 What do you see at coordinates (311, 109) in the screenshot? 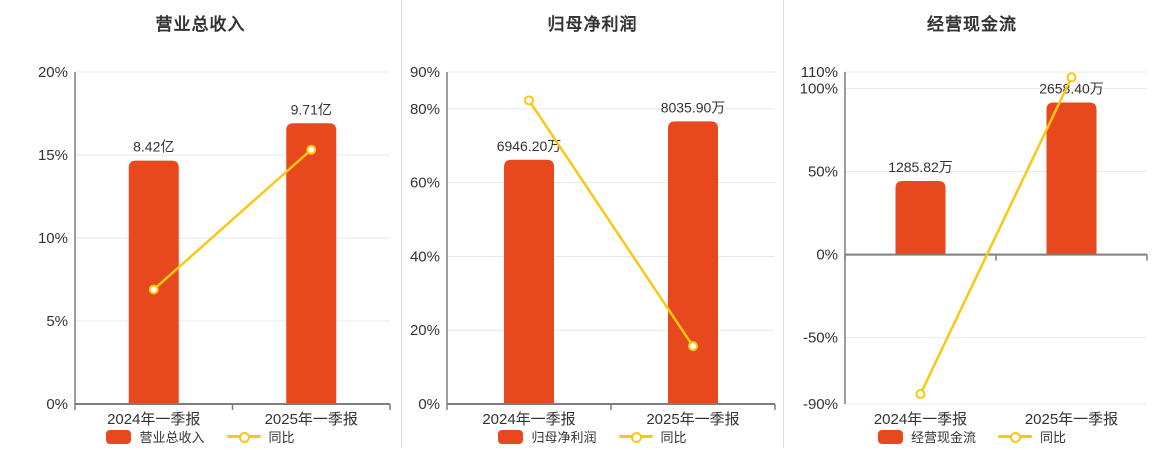
I see `bar-value-label: 9.71亿` at bounding box center [311, 109].